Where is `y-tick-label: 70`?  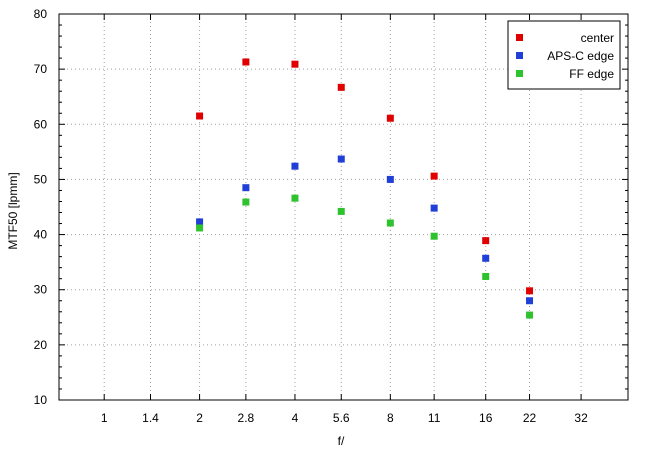
y-tick-label: 70 is located at coordinates (41, 69).